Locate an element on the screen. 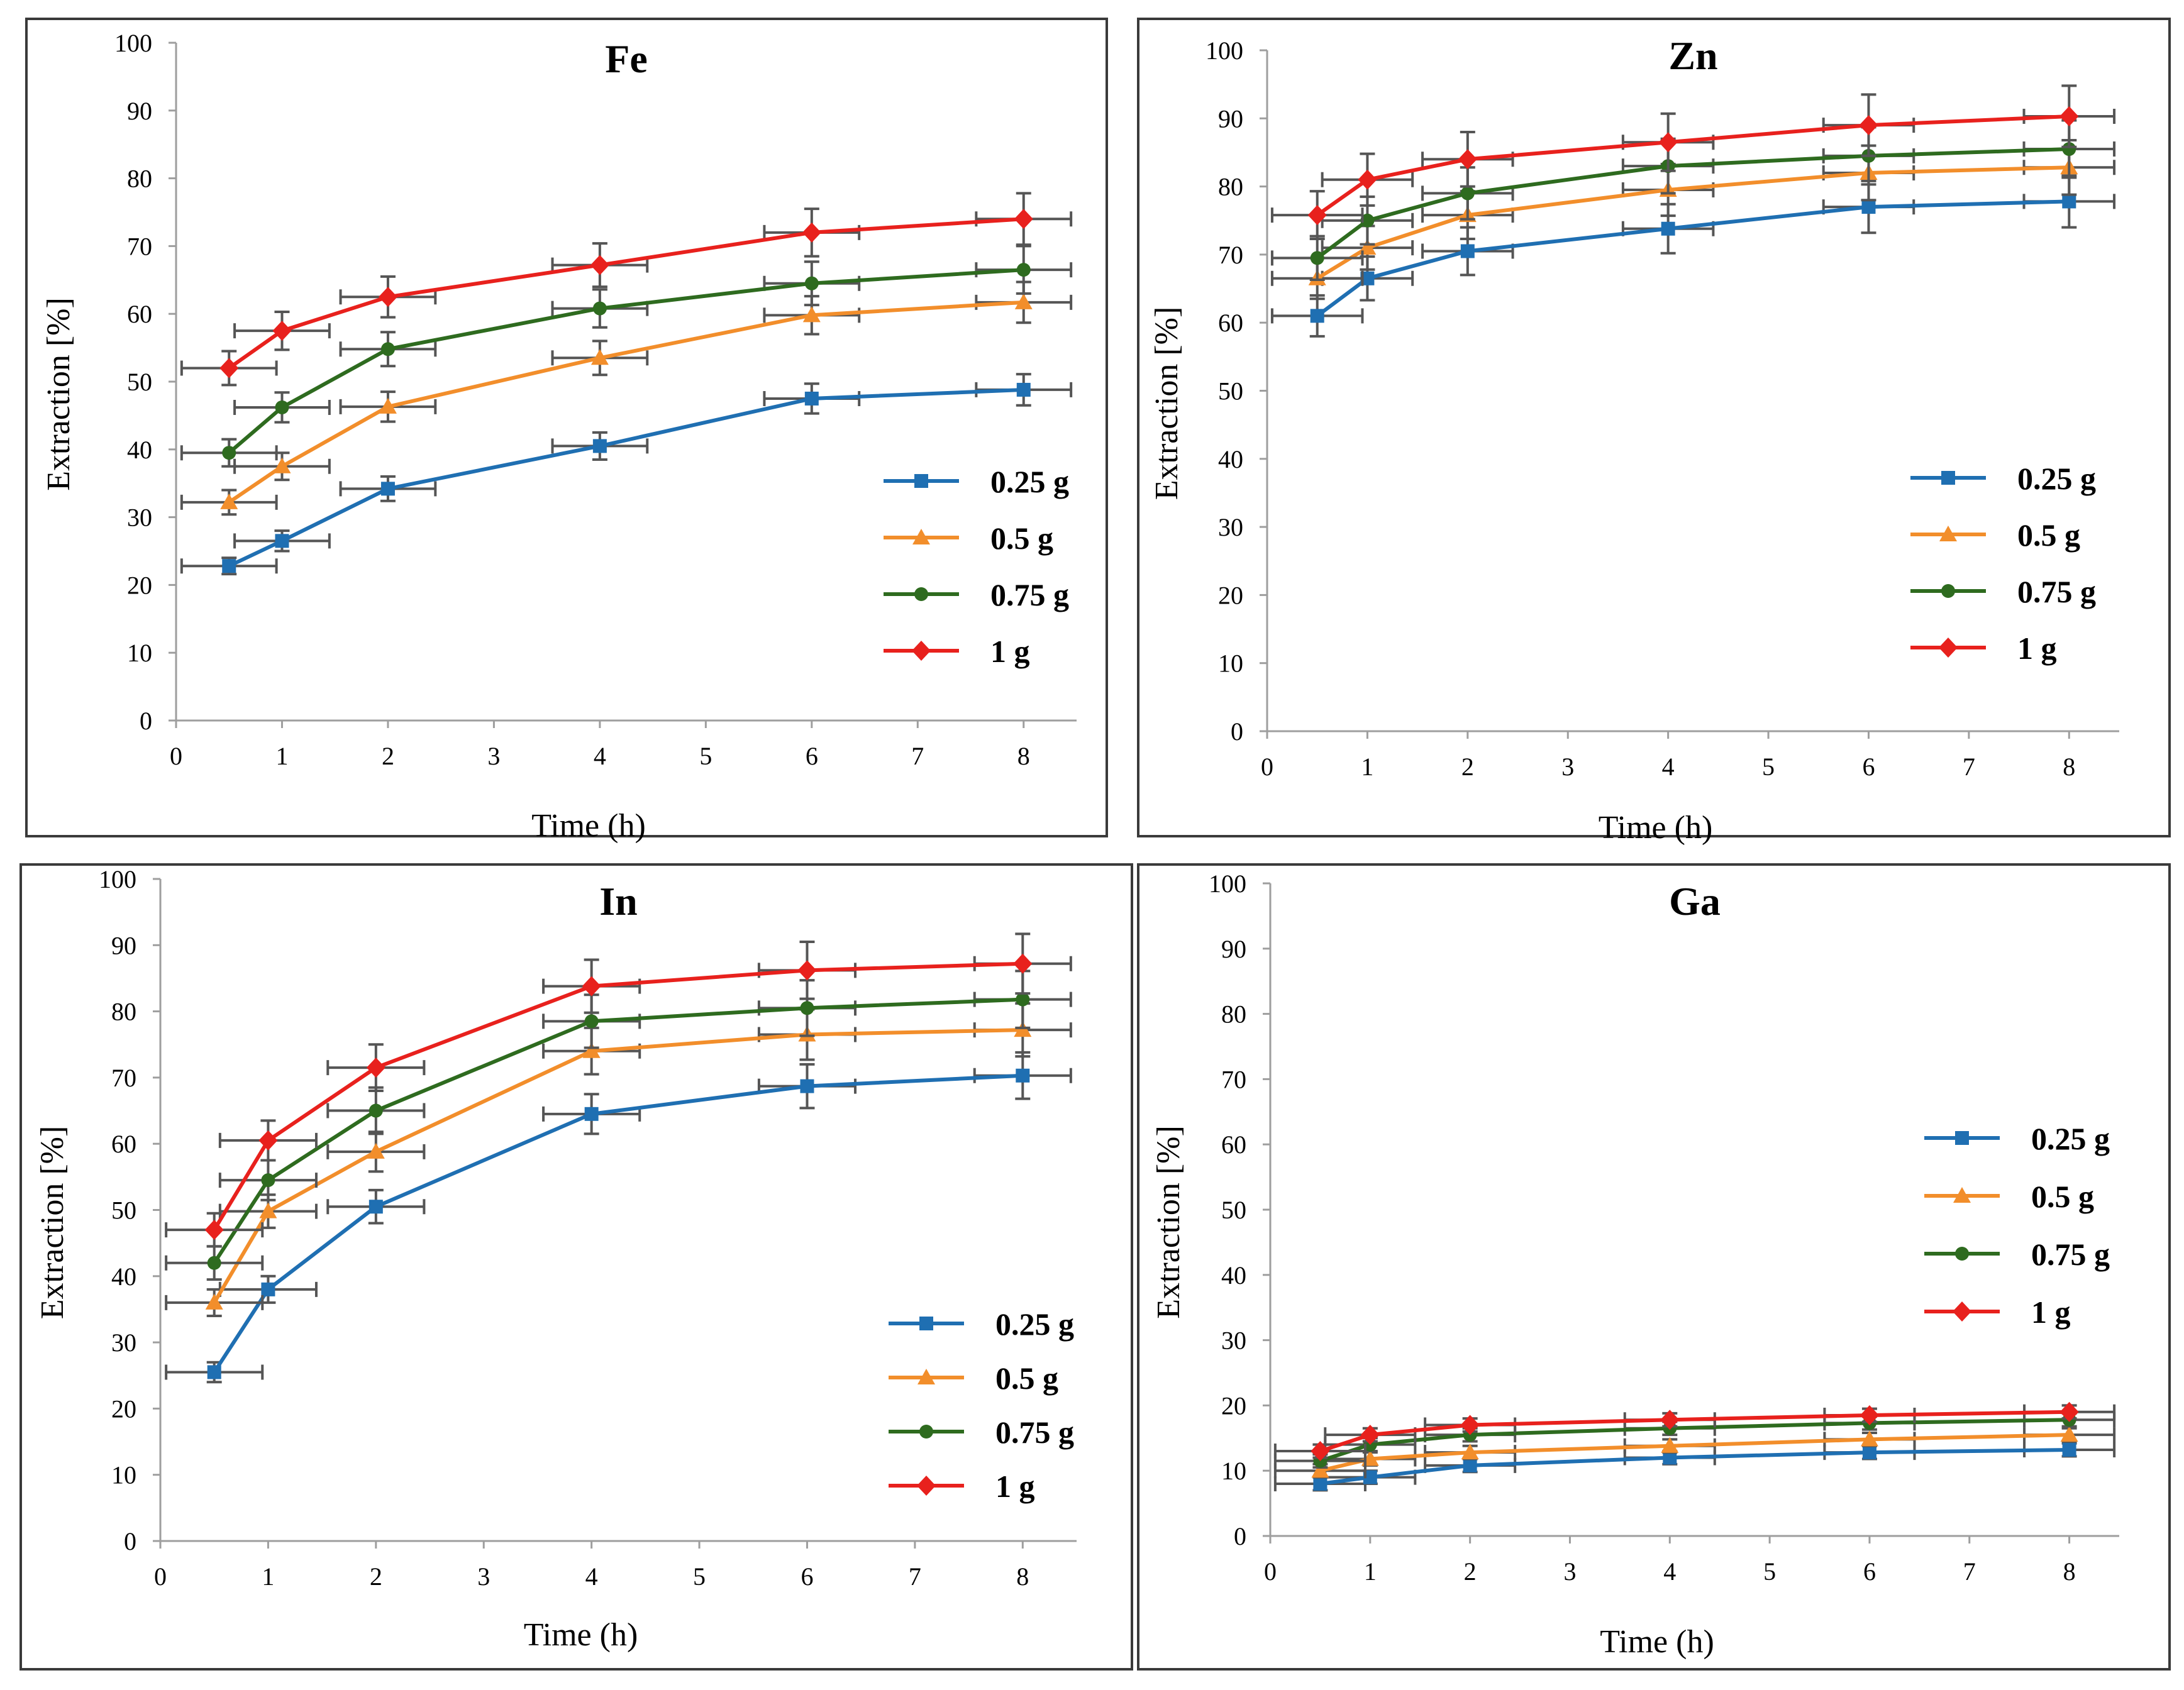  in-x-axis-title: Time (h) is located at coordinates (581, 1635).